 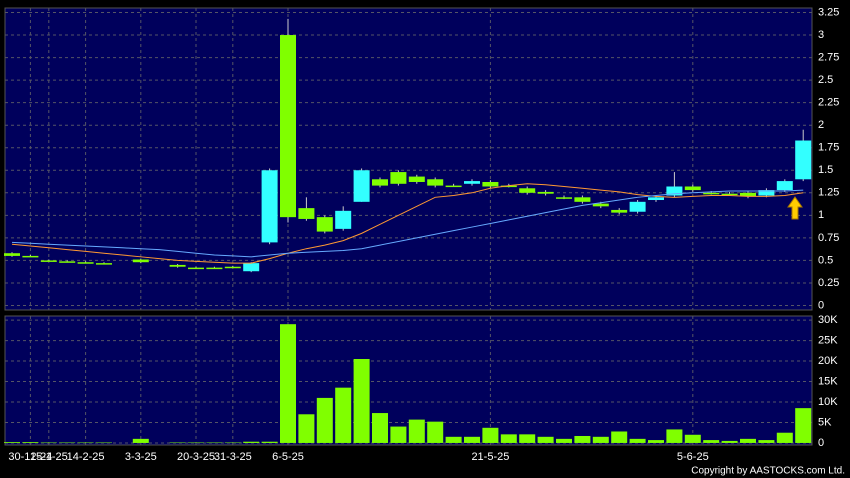 I want to click on x-tick-label: 14-2-25, so click(x=86, y=457).